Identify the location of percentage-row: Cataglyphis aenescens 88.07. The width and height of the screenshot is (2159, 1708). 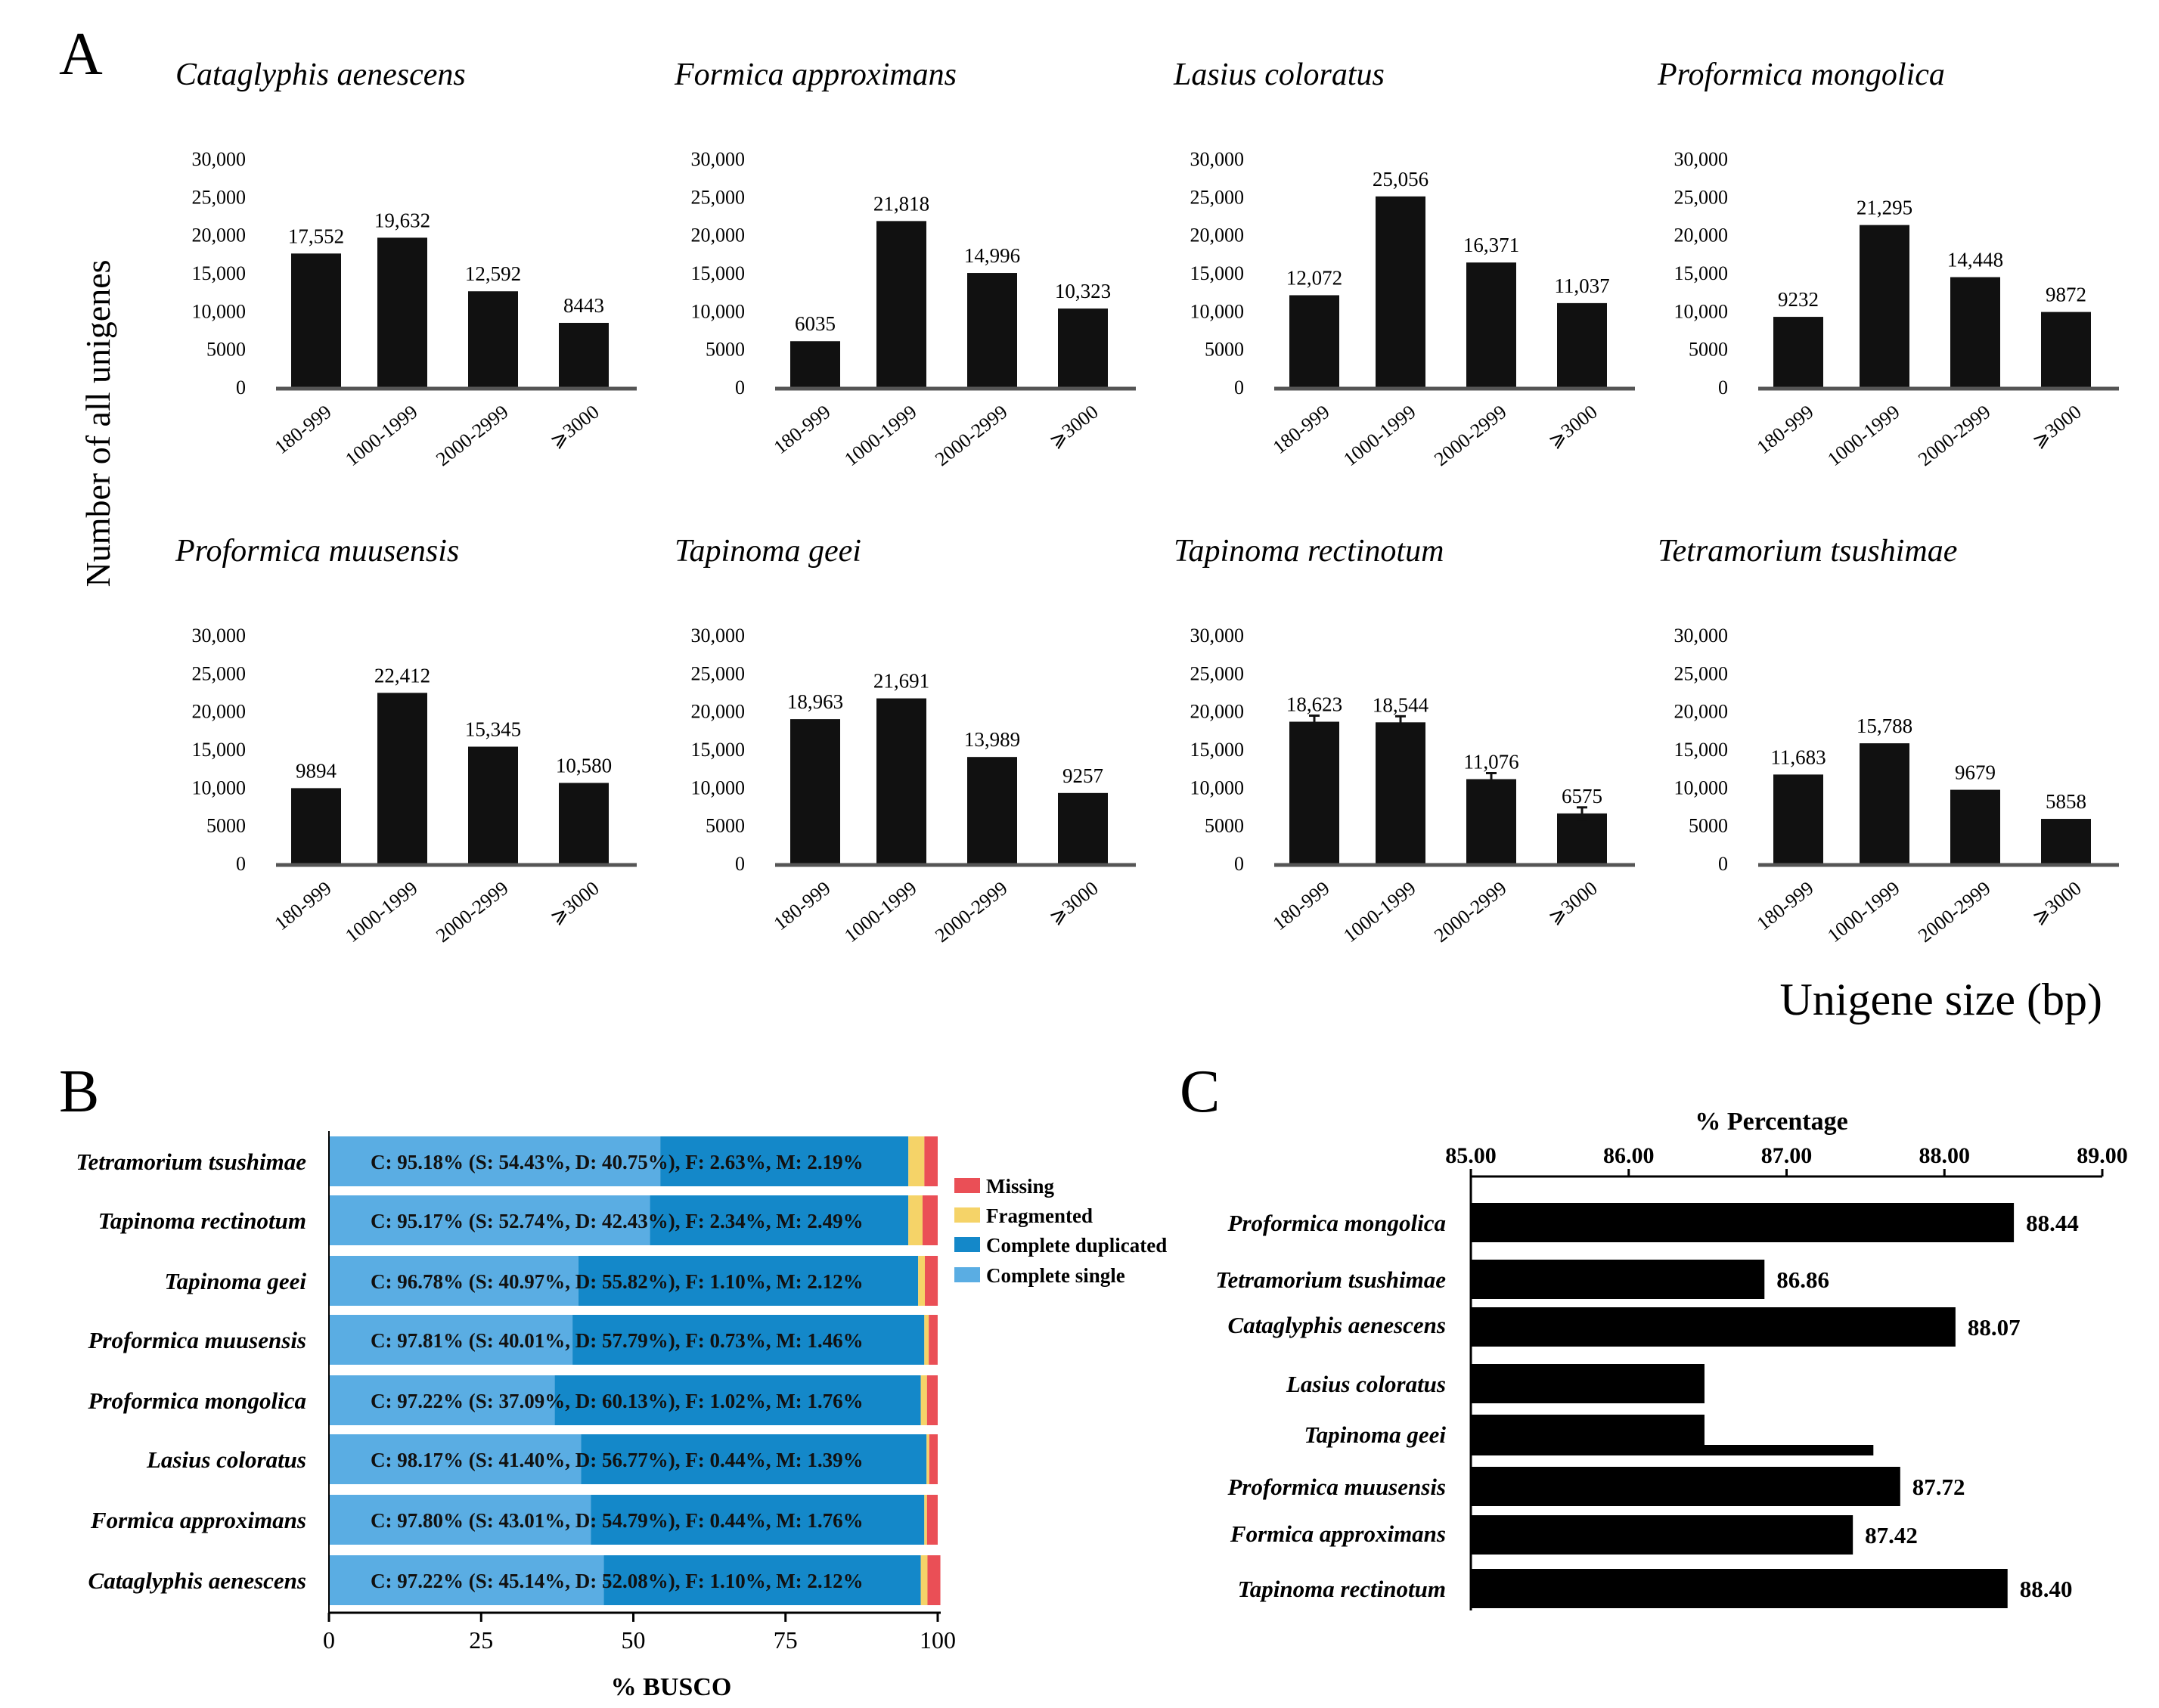
(1624, 1327).